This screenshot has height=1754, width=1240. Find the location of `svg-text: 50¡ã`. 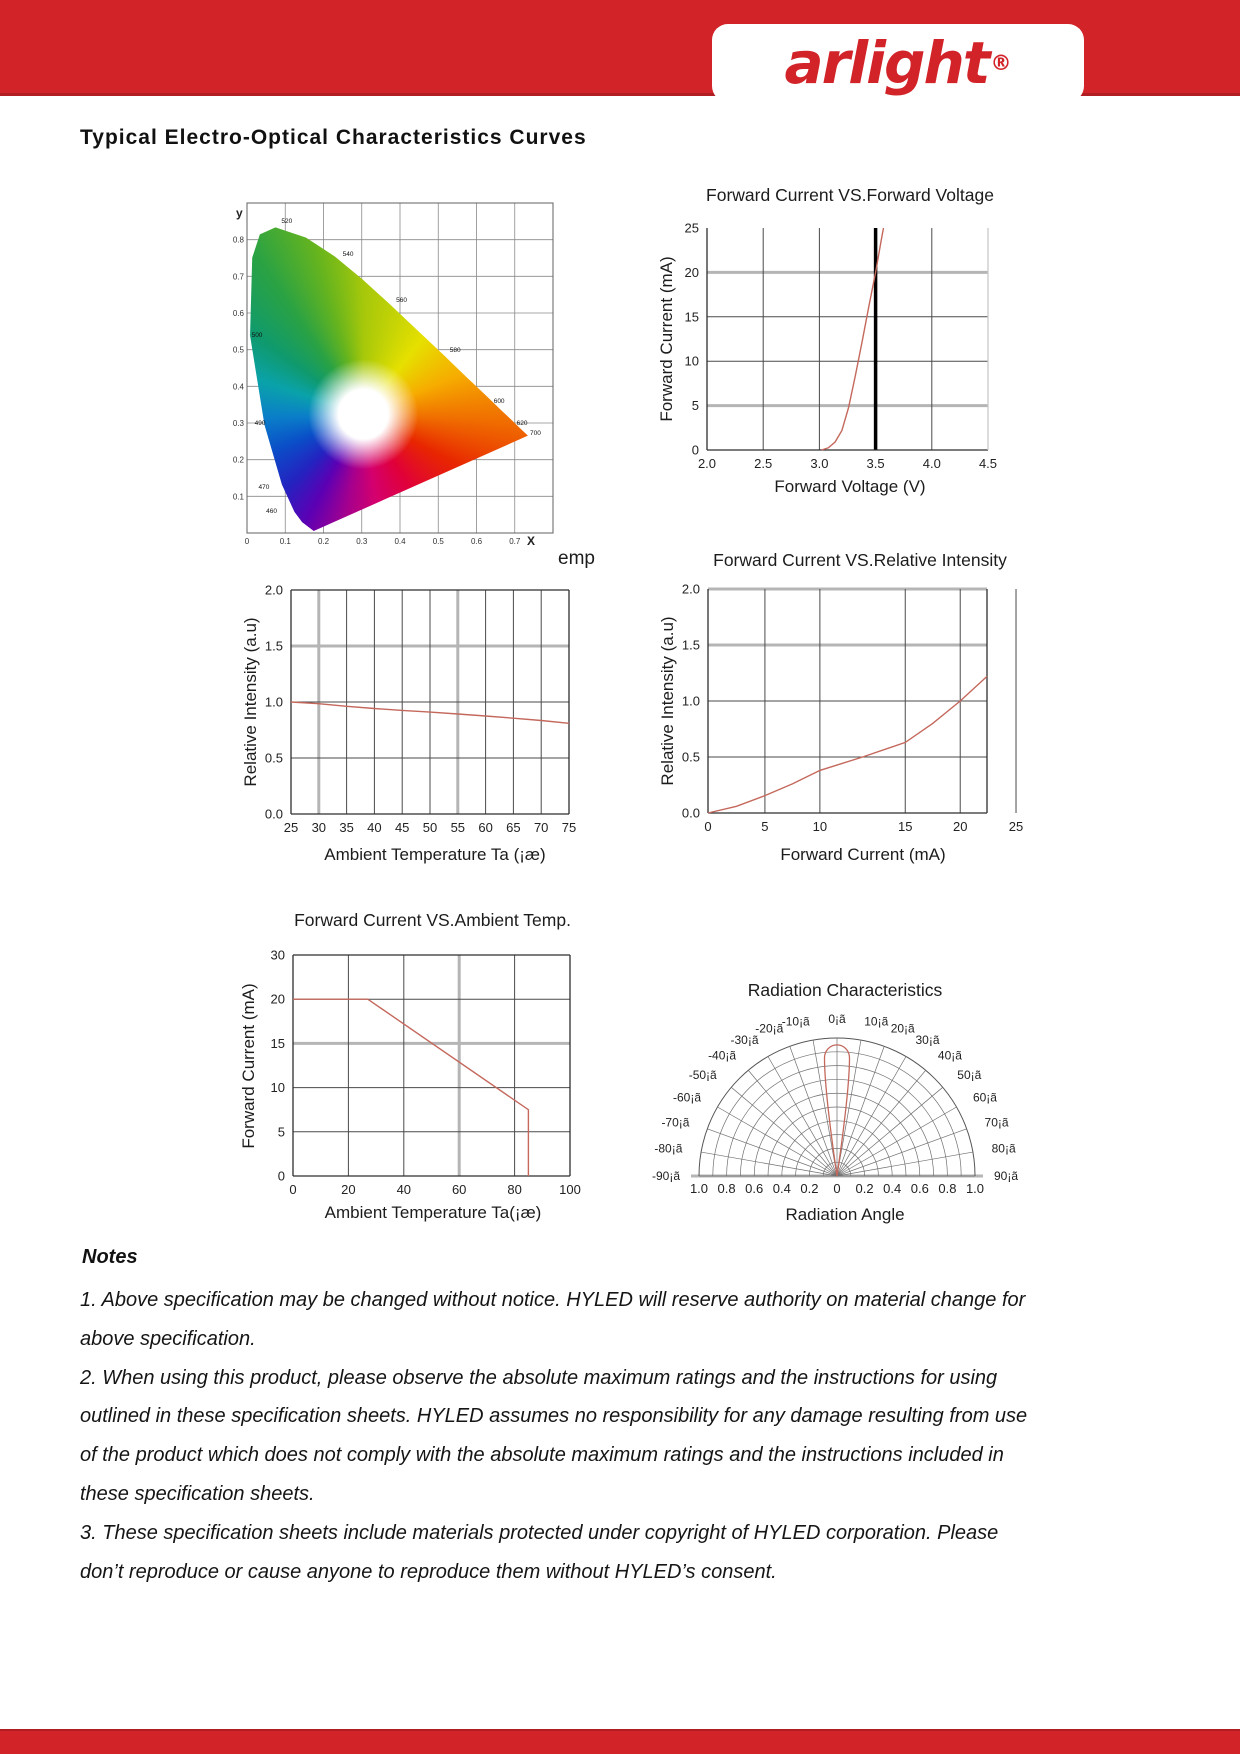

svg-text: 50¡ã is located at coordinates (969, 1075).